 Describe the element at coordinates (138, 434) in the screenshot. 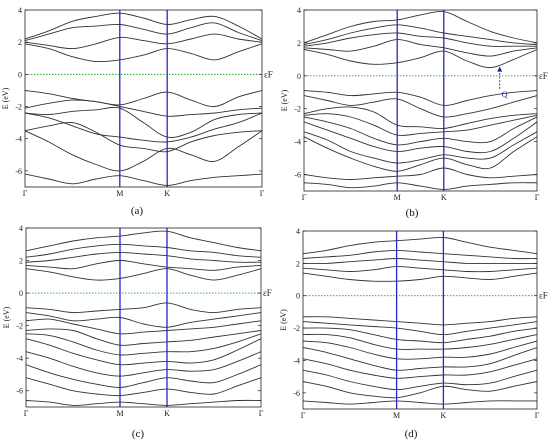

I see `panel-caption: (c)` at that location.